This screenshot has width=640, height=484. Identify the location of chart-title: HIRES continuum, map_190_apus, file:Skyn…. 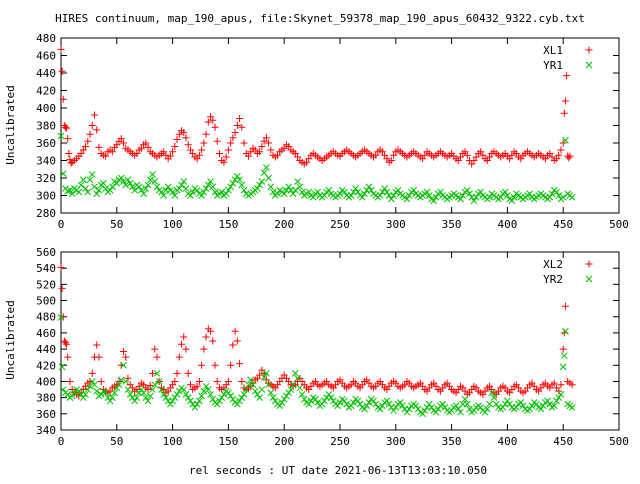
(320, 18).